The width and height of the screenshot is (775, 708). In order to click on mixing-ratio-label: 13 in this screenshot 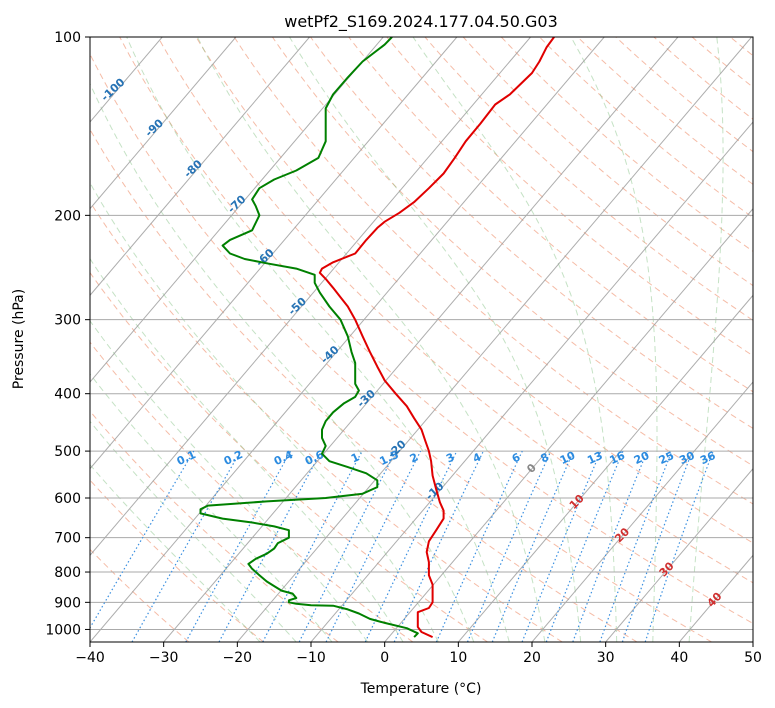, I will do `click(594, 458)`.